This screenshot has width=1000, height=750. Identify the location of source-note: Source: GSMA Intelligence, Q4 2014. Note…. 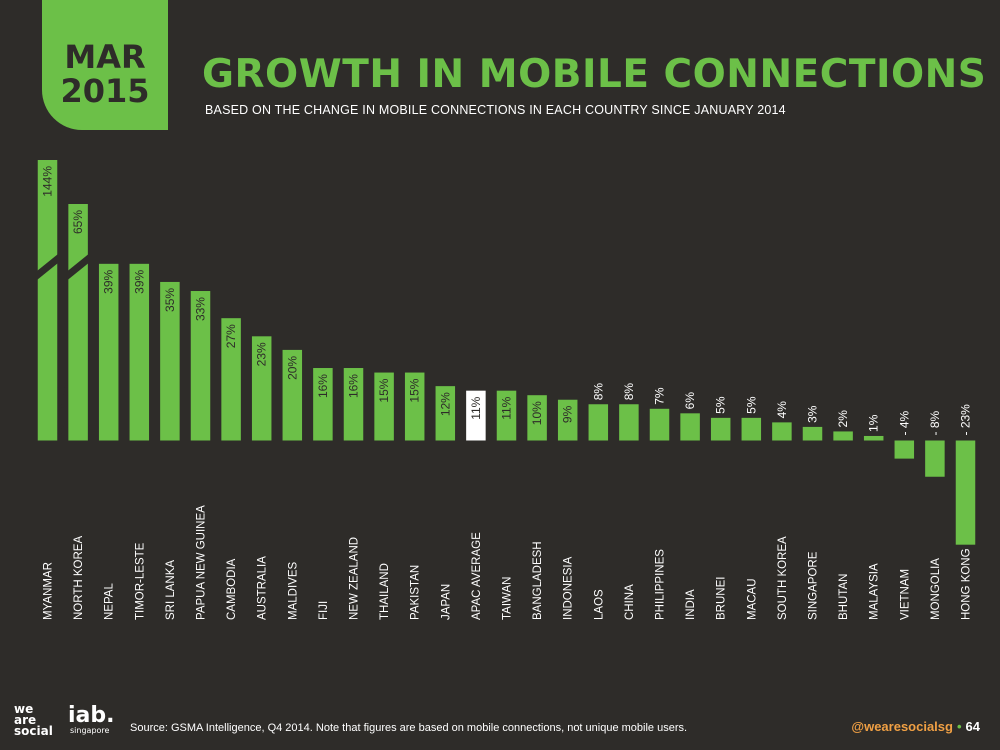
(409, 728).